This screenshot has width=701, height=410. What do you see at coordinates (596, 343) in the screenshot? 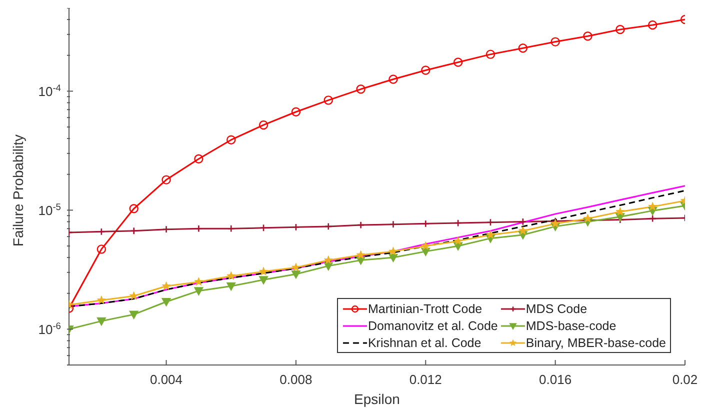
I see `legend-label: Binary, MBER-base-code` at bounding box center [596, 343].